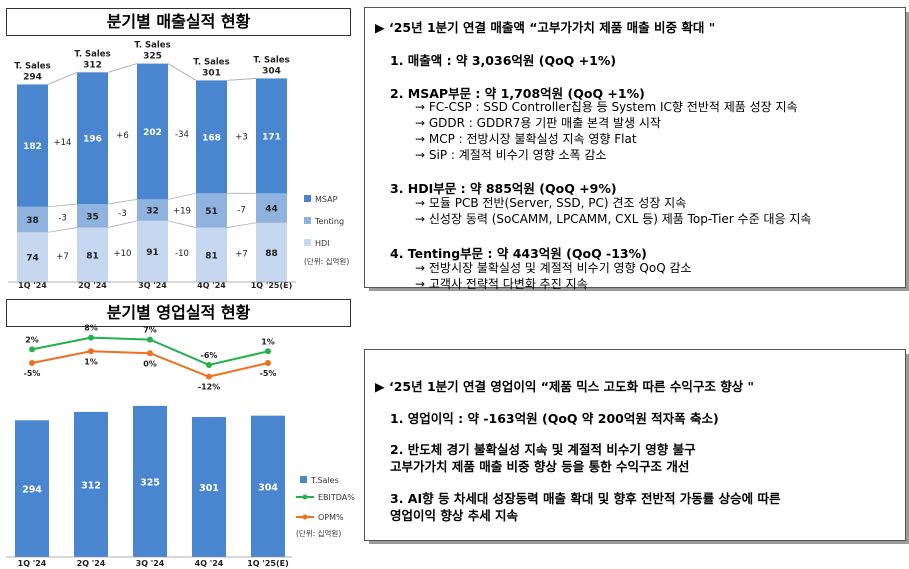 This screenshot has width=909, height=569. What do you see at coordinates (32, 259) in the screenshot?
I see `bar-value-label: 74` at bounding box center [32, 259].